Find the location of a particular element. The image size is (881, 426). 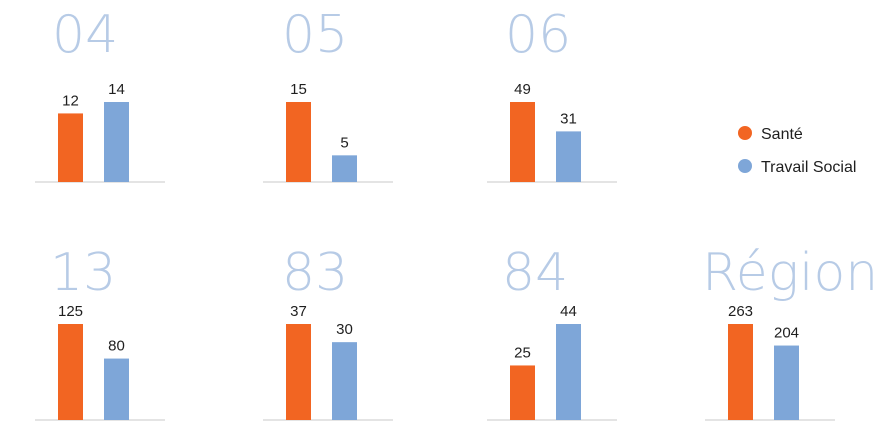

data-label: 204 is located at coordinates (786, 333).